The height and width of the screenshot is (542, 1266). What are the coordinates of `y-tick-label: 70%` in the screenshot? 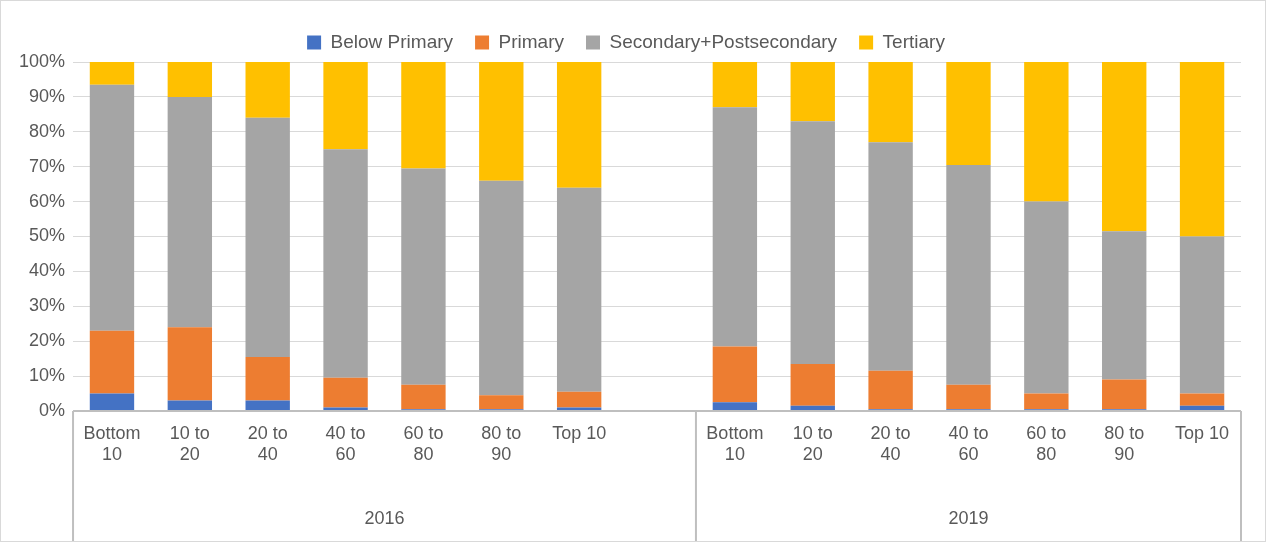 It's located at (47, 165).